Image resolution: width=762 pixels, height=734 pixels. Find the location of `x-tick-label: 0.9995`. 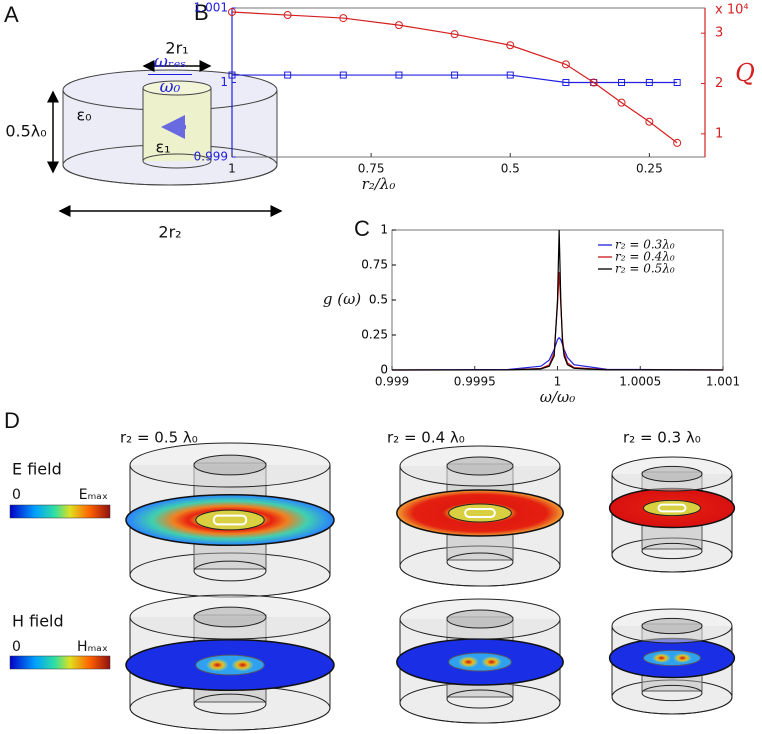

x-tick-label: 0.9995 is located at coordinates (475, 382).